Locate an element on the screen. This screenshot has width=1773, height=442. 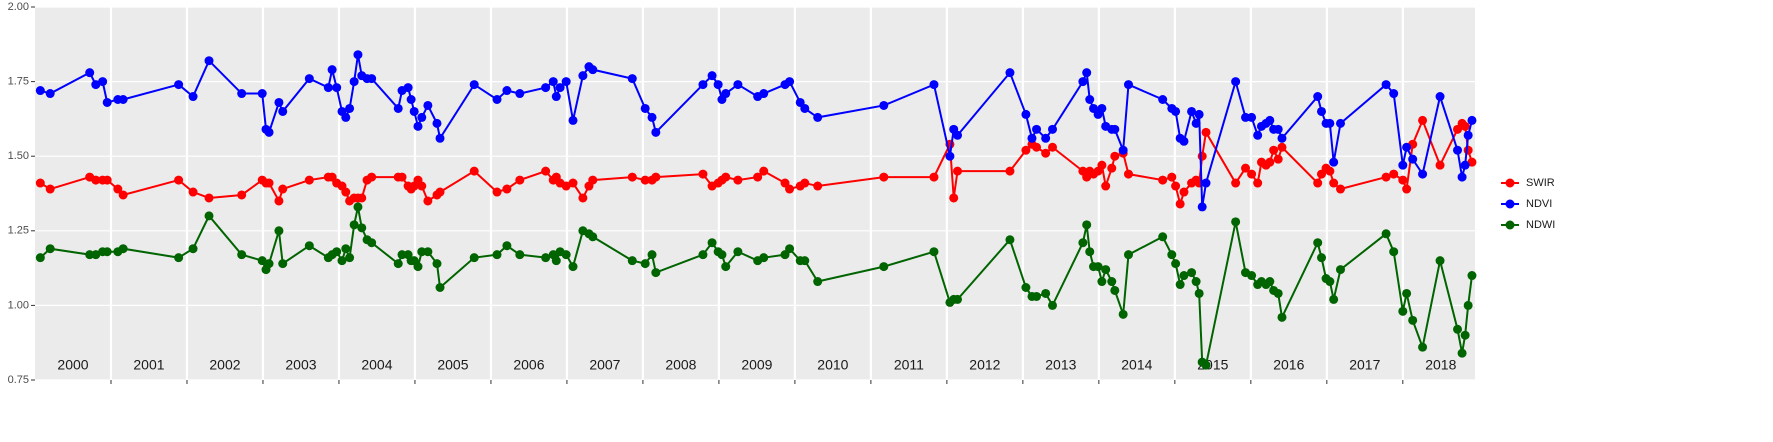
year-label: 2013 is located at coordinates (1060, 365).